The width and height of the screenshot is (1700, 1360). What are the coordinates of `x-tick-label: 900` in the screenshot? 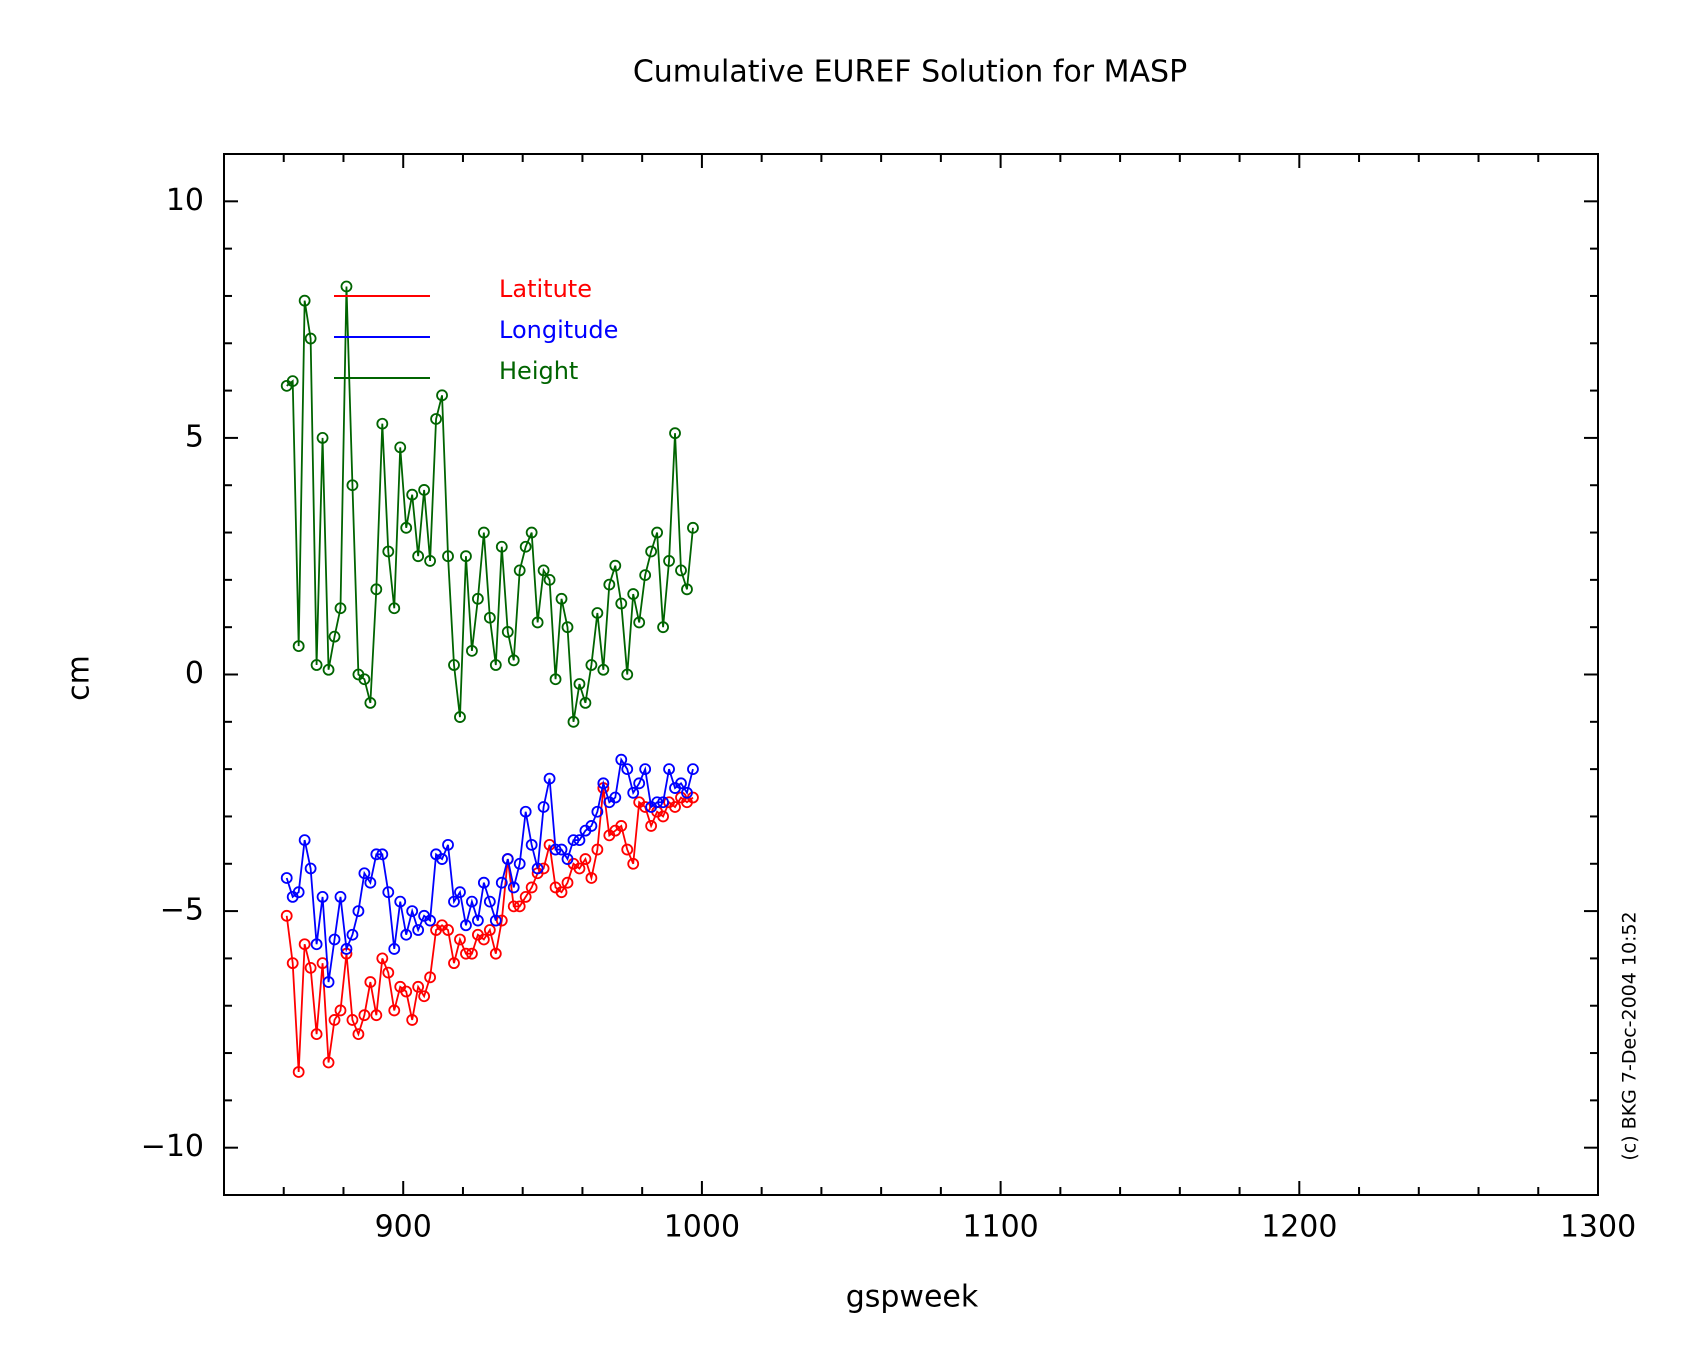 It's located at (403, 1227).